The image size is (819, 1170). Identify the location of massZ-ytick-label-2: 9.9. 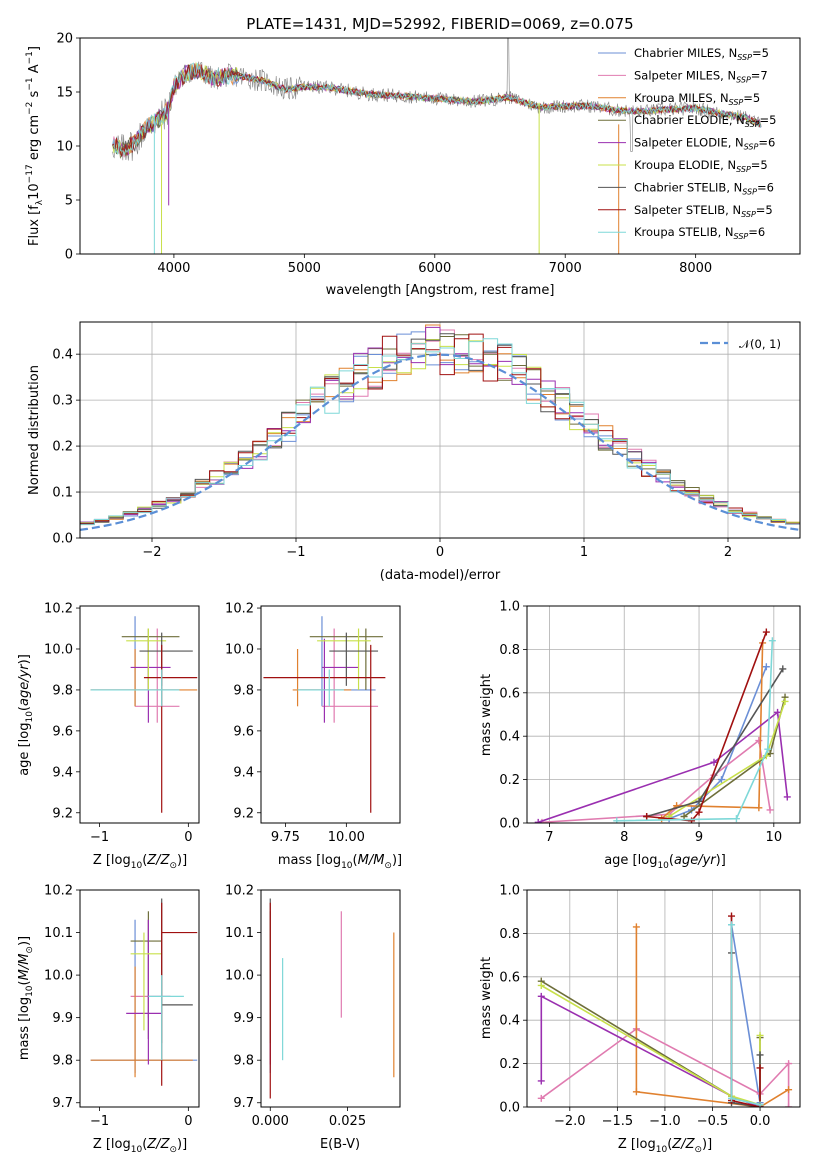
(62, 1018).